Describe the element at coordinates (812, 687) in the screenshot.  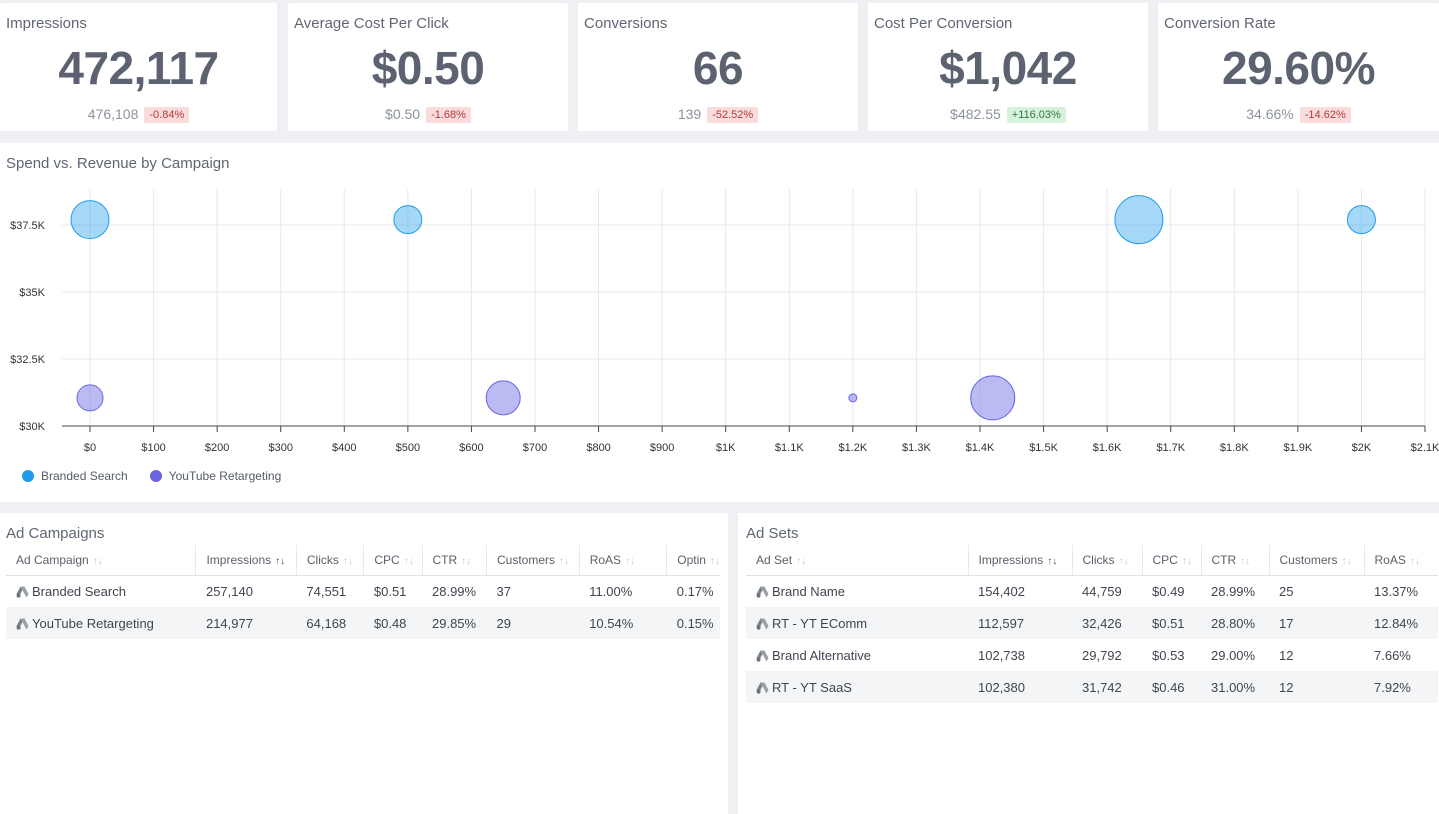
I see `row-name: RT - YT SaaS` at that location.